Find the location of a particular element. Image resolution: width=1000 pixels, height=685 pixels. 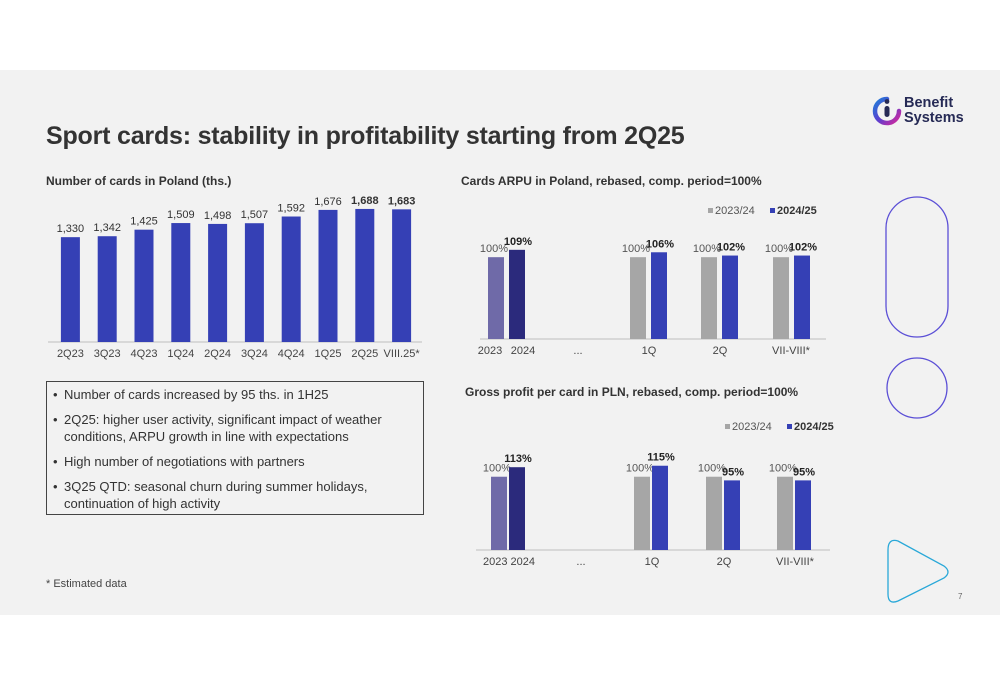

arpu-data-label: 102% is located at coordinates (803, 248).